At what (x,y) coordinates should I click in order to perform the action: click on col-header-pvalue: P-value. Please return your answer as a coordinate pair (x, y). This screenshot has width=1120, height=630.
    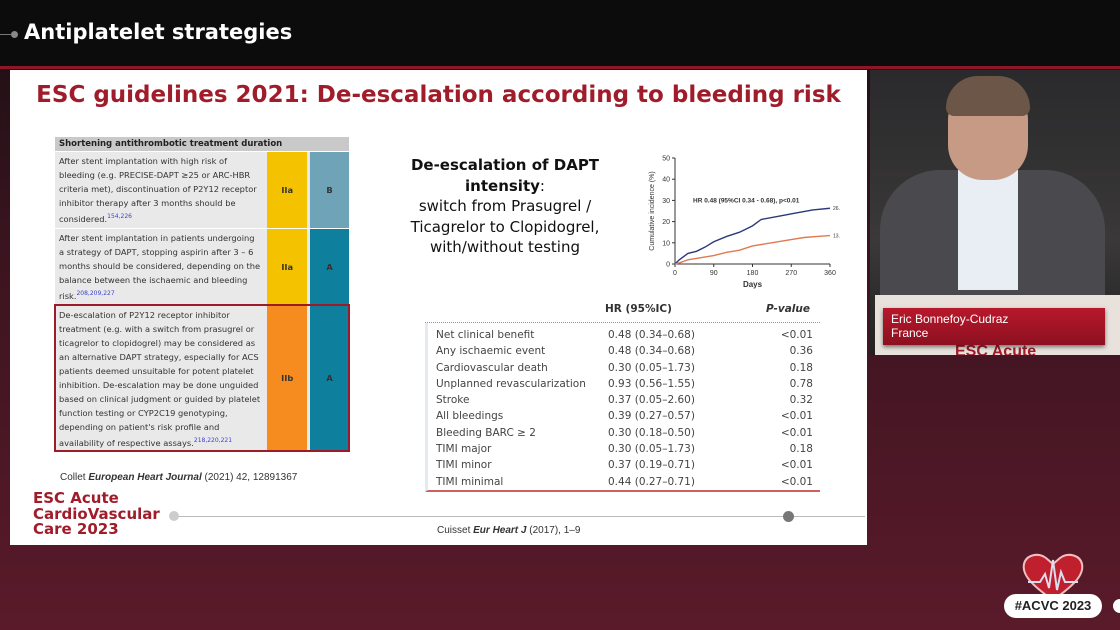
    Looking at the image, I should click on (788, 309).